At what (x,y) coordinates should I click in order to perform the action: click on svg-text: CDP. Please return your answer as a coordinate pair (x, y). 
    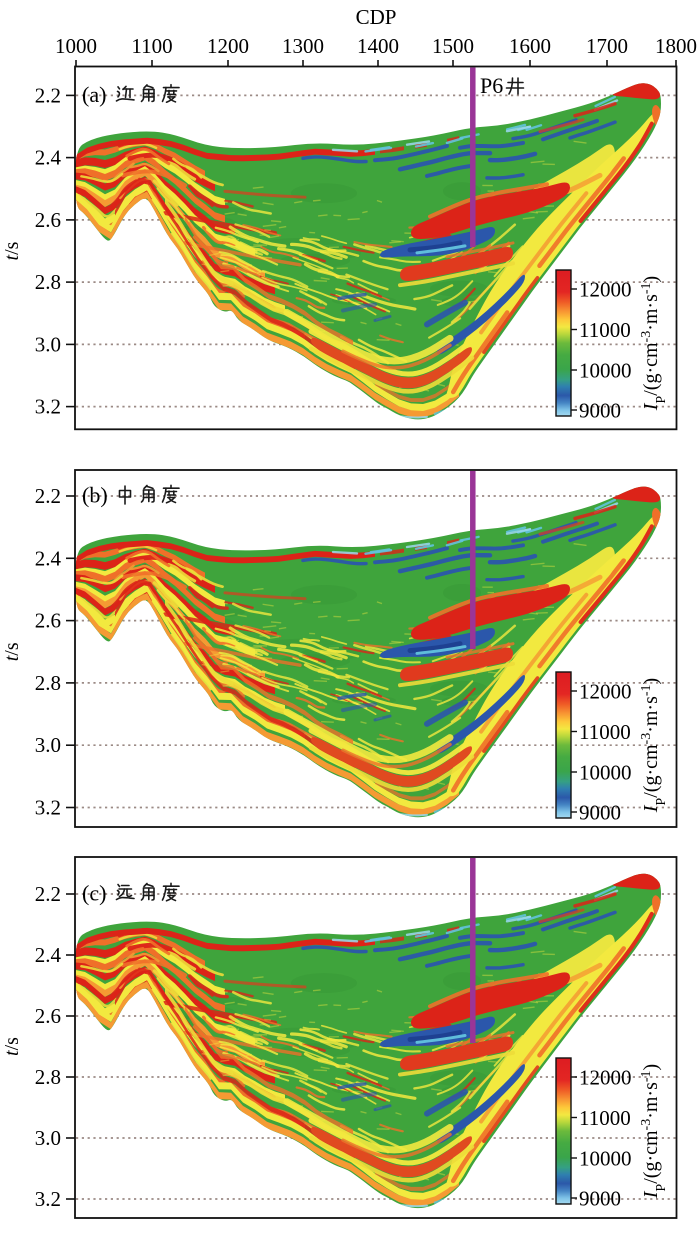
    Looking at the image, I should click on (376, 17).